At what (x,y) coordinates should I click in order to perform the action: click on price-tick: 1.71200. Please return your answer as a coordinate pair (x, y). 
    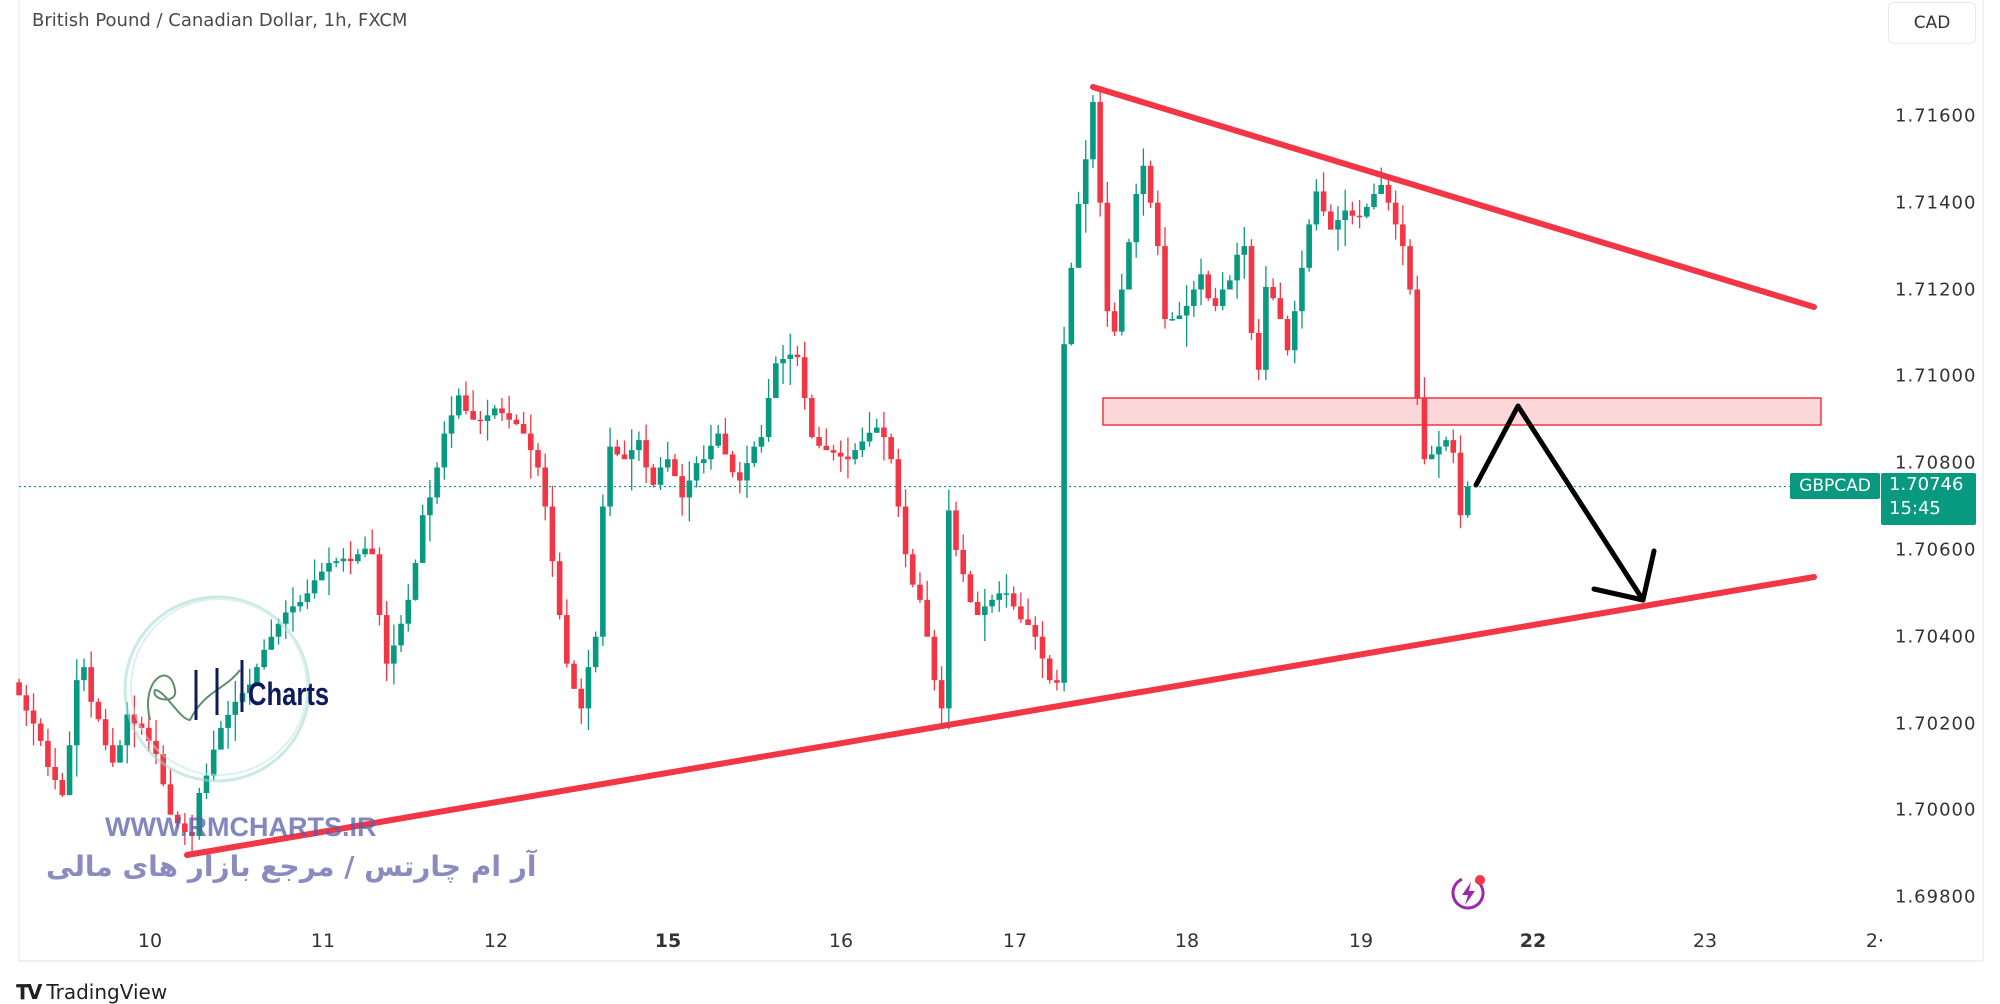
    Looking at the image, I should click on (1936, 290).